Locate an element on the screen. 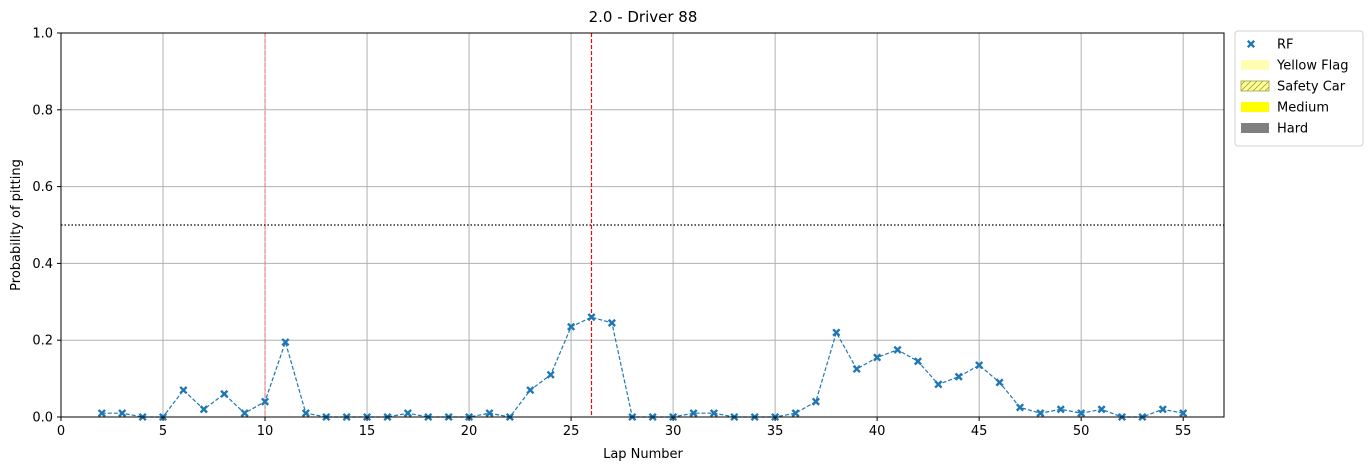 Image resolution: width=1371 pixels, height=470 pixels. y-axis-ticks: 0.0 0.2 0.4 0.6 0.8 1.0 is located at coordinates (46, 226).